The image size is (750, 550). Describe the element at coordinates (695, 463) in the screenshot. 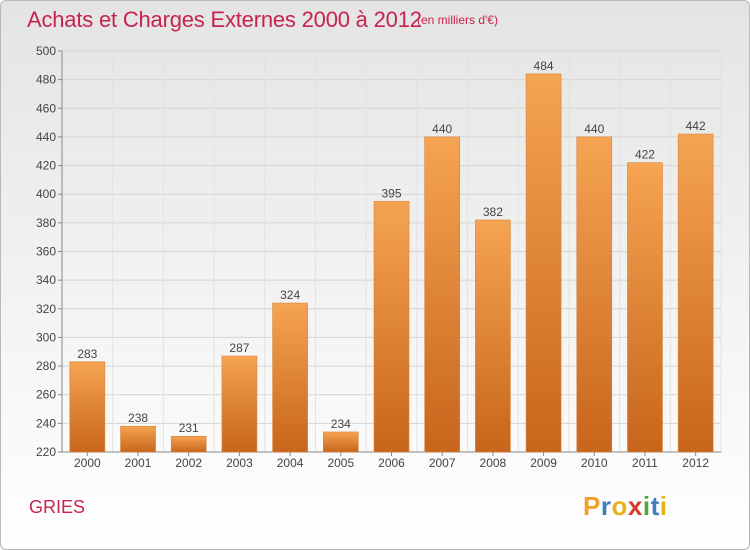

I see `x-tick-label: 2012` at that location.